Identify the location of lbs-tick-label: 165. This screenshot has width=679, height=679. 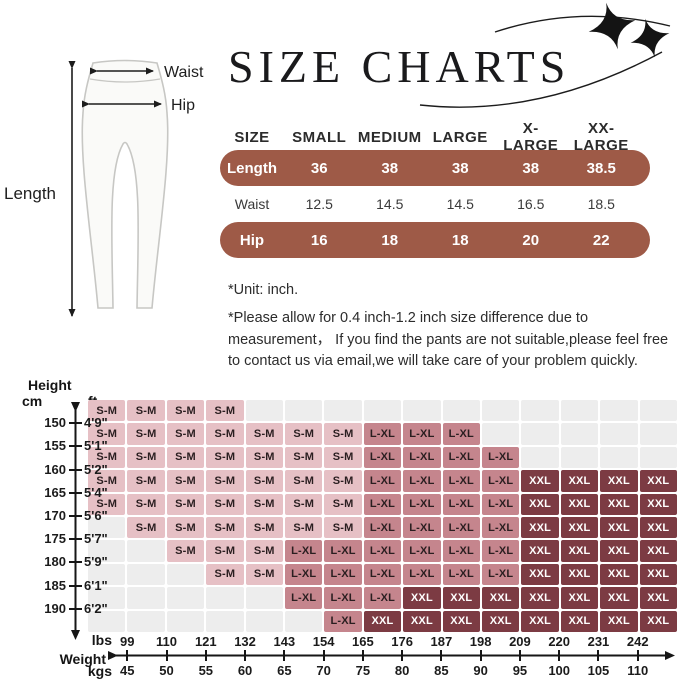
(363, 641).